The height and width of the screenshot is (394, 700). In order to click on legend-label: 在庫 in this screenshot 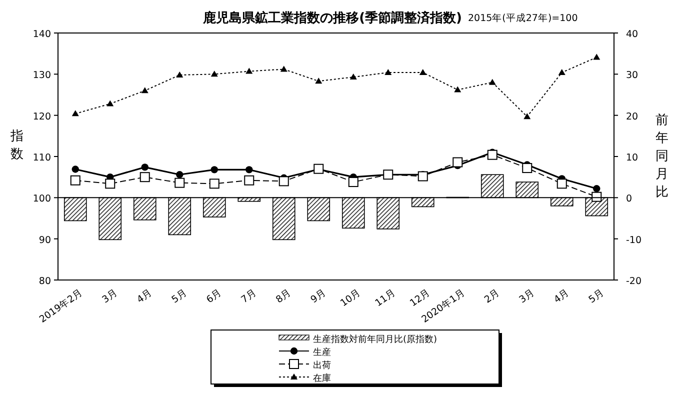, I will do `click(322, 378)`.